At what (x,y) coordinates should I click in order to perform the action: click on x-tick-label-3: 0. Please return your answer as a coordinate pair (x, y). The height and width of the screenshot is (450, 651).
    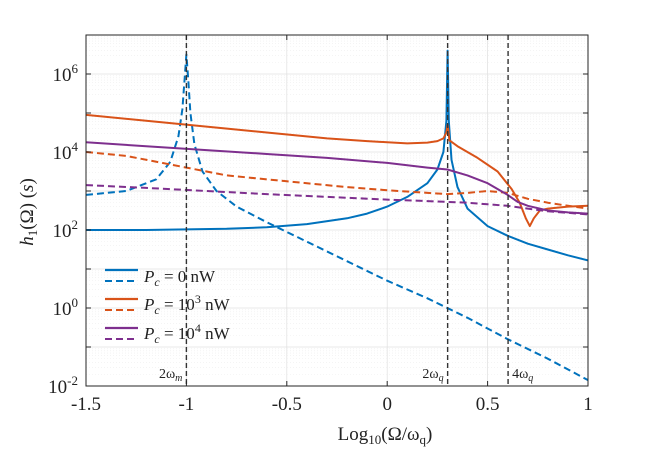
    Looking at the image, I should click on (387, 404).